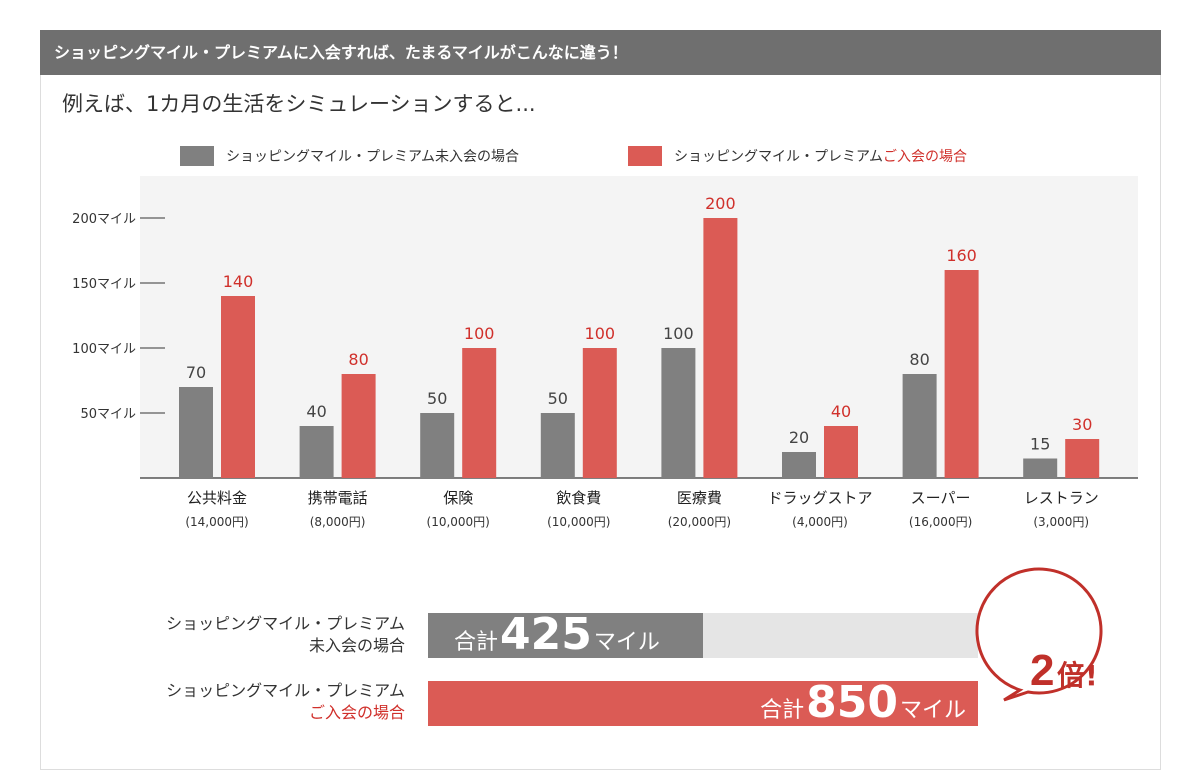 This screenshot has width=1200, height=770. I want to click on x-tick-label: スーパー, so click(941, 498).